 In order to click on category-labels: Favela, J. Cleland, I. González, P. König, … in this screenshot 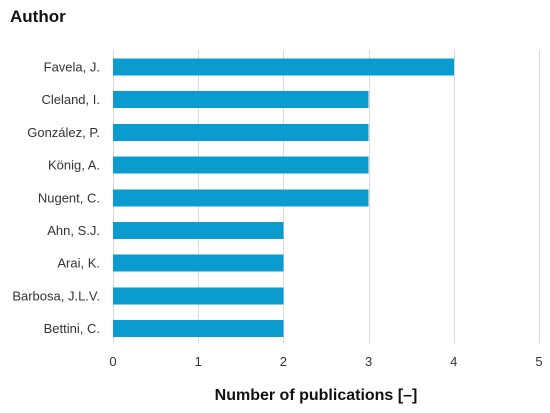, I will do `click(56, 198)`.